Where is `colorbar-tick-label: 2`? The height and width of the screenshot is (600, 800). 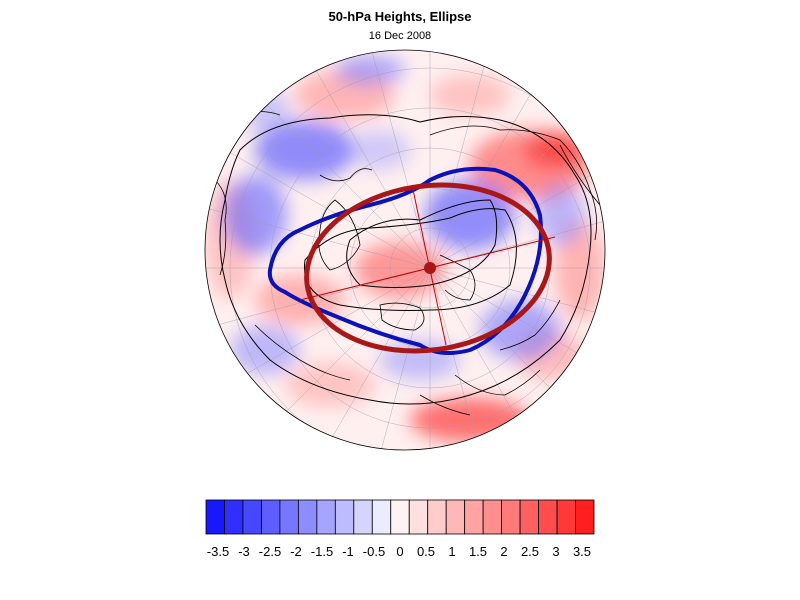
colorbar-tick-label: 2 is located at coordinates (504, 551).